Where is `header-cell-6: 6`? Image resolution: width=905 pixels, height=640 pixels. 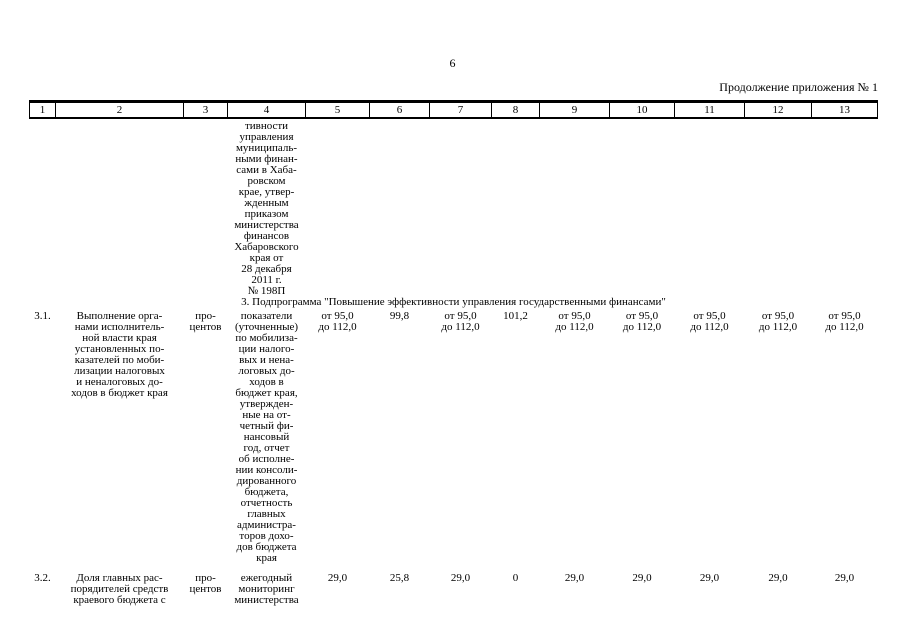
header-cell-6: 6 is located at coordinates (399, 109).